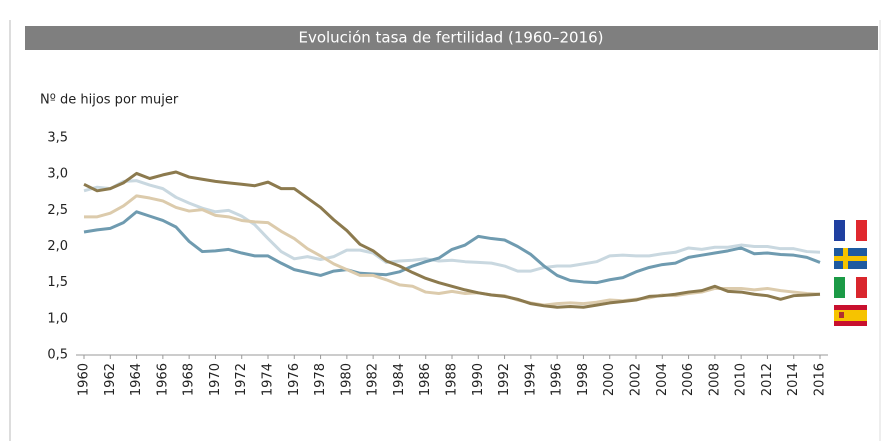 This screenshot has height=441, width=888. Describe the element at coordinates (425, 379) in the screenshot. I see `x-tick-label: 1986` at that location.